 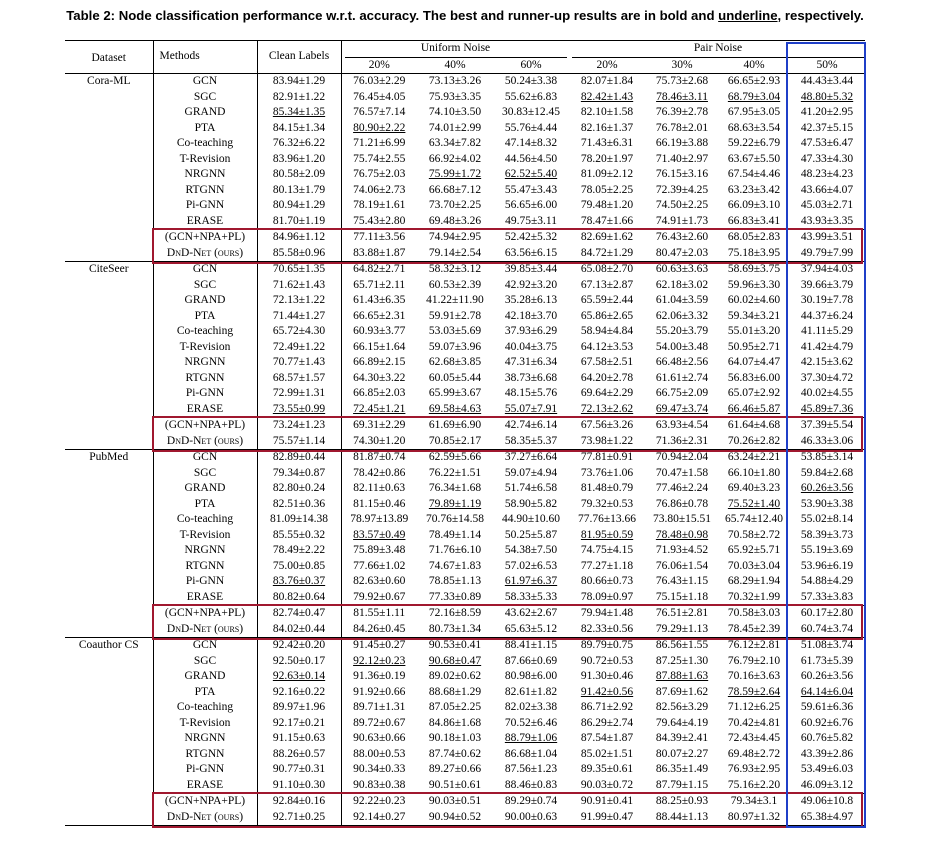 I want to click on noisy-accuracy-cell: 62.18±3.02, so click(x=682, y=284).